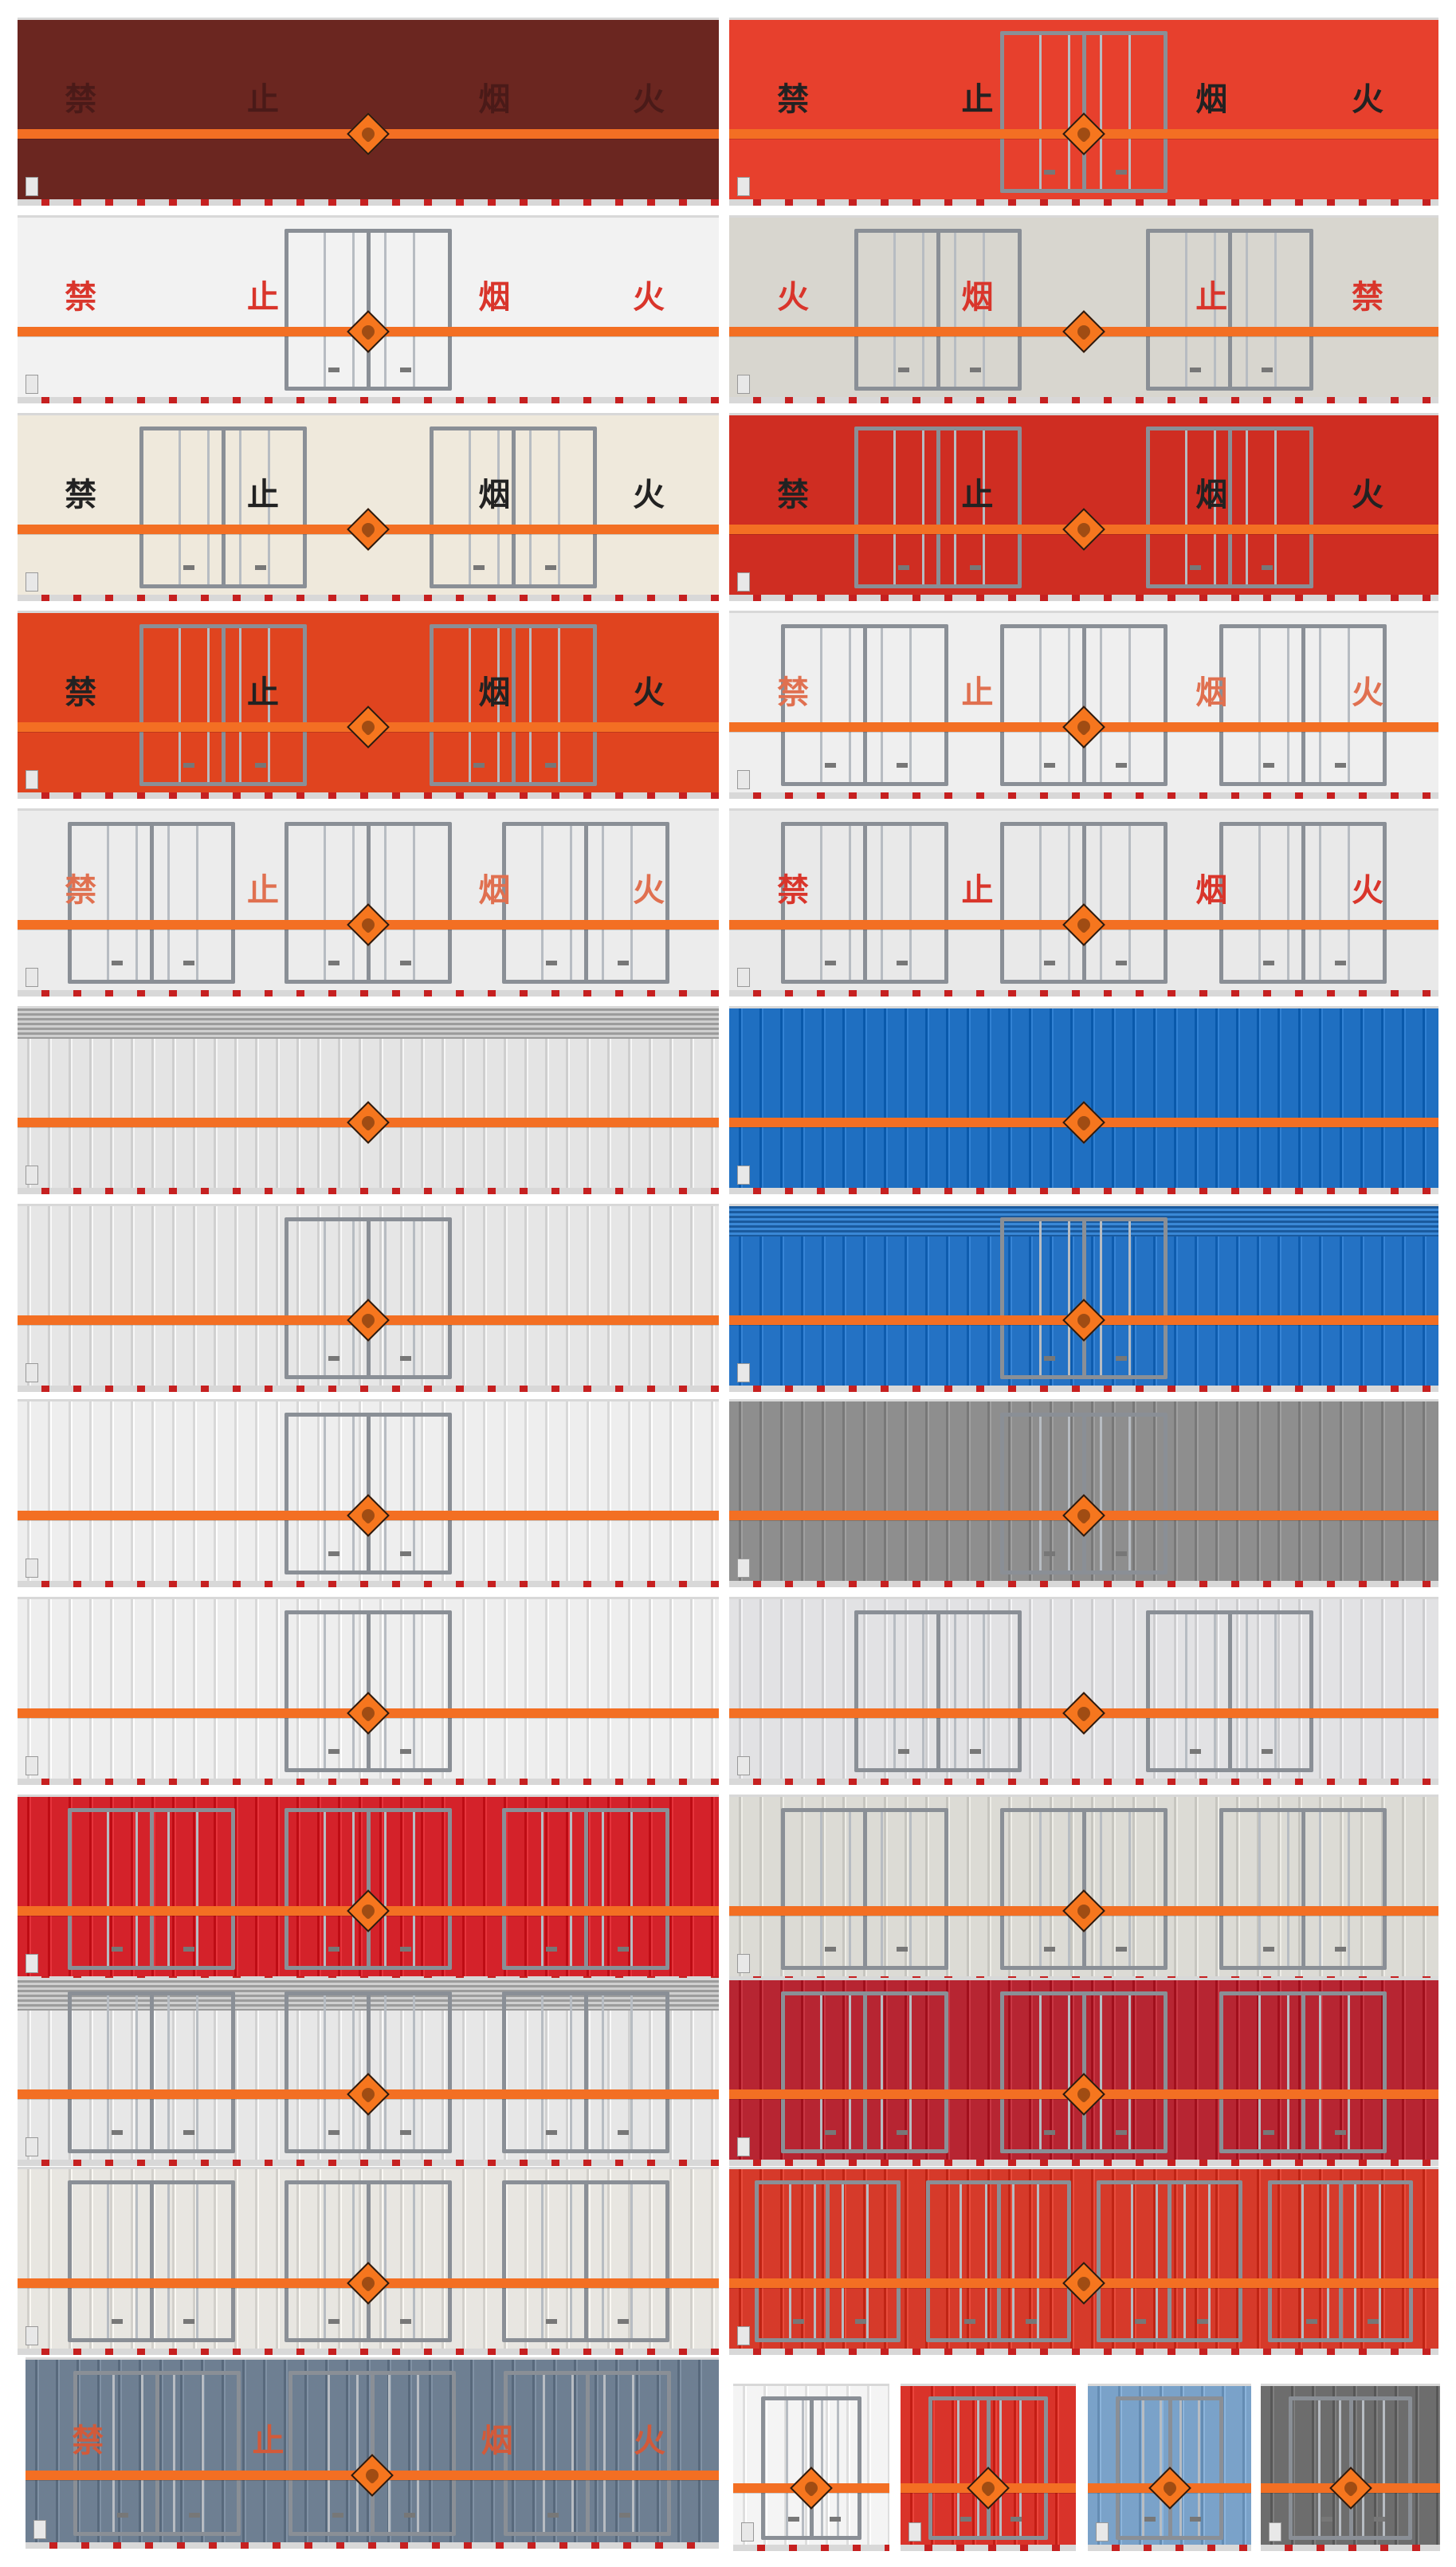 This screenshot has height=2567, width=1456. What do you see at coordinates (368, 507) in the screenshot?
I see `truck-panel-5: 禁止烟火` at bounding box center [368, 507].